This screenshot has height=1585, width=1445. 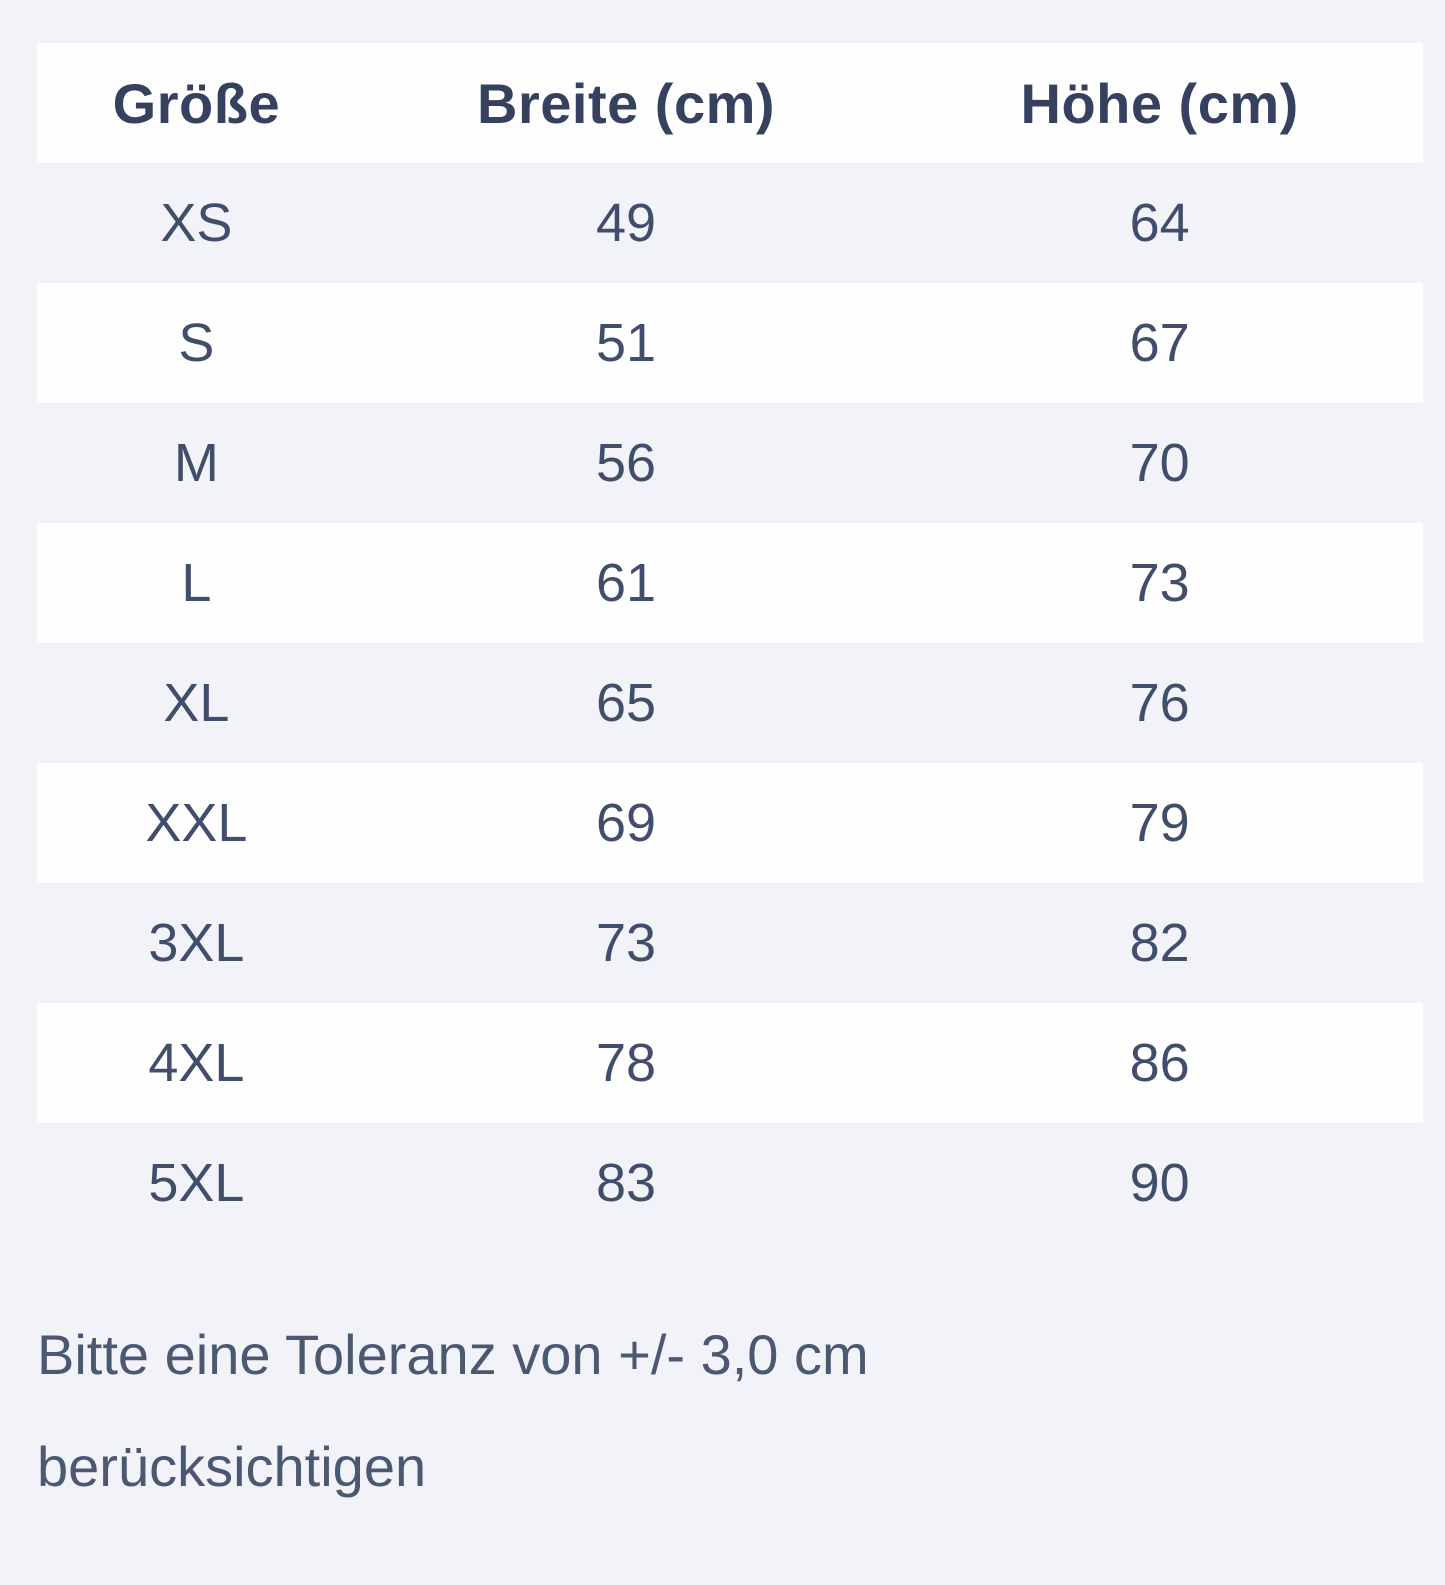 I want to click on size-cell: 3XL, so click(x=196, y=943).